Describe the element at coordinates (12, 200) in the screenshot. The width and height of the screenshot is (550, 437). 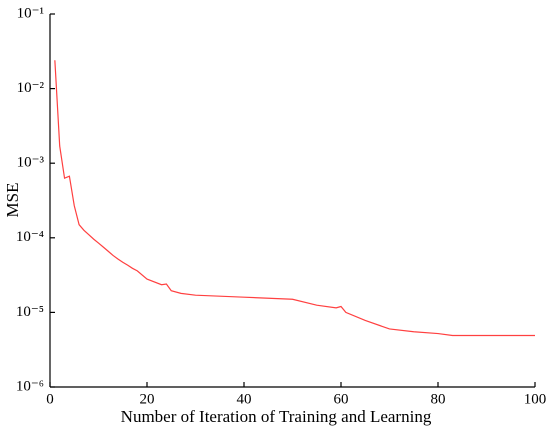
I see `y-axis-title: MSE` at that location.